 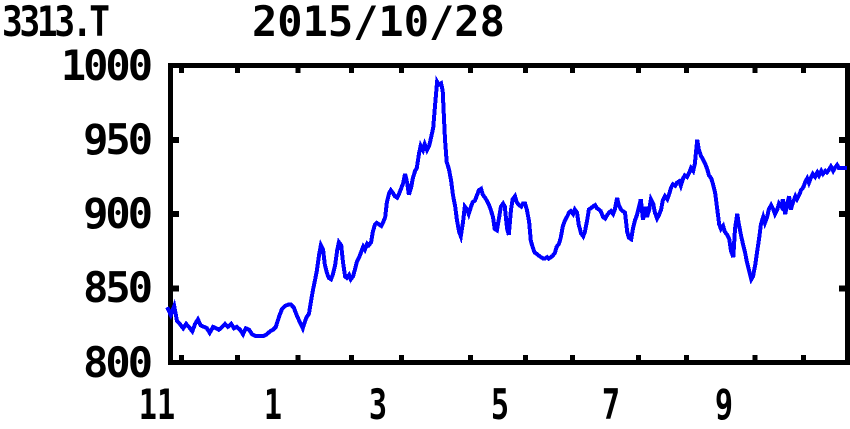 What do you see at coordinates (118, 288) in the screenshot?
I see `y-axis-label: 850` at bounding box center [118, 288].